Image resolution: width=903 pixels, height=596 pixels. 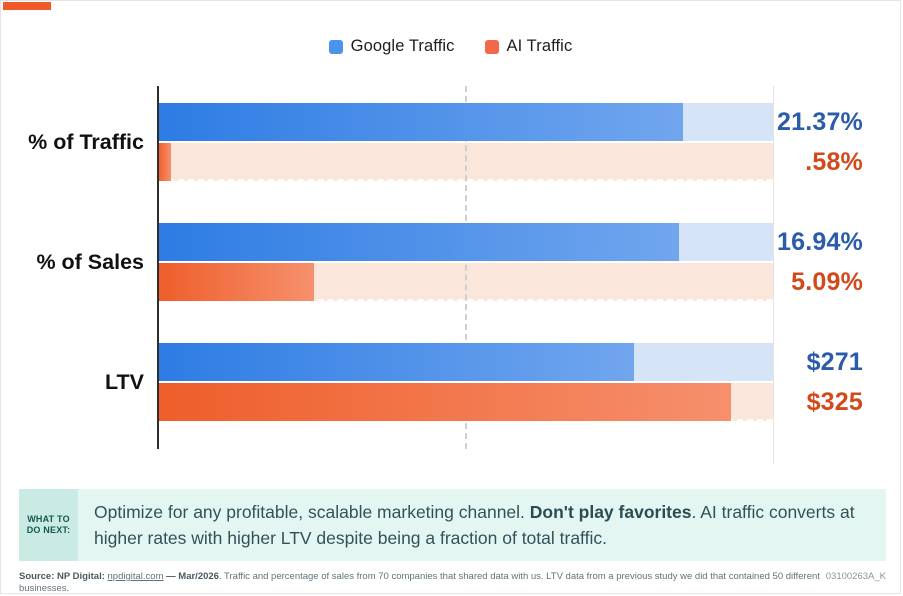 I want to click on bar-row-google-traffic, so click(x=465, y=122).